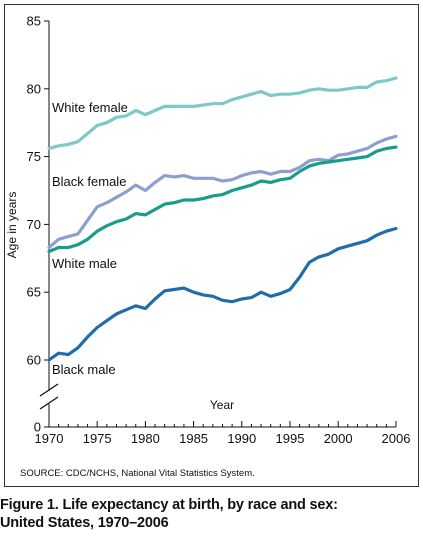 Image resolution: width=423 pixels, height=542 pixels. What do you see at coordinates (396, 438) in the screenshot?
I see `x-tick-label: 2006` at bounding box center [396, 438].